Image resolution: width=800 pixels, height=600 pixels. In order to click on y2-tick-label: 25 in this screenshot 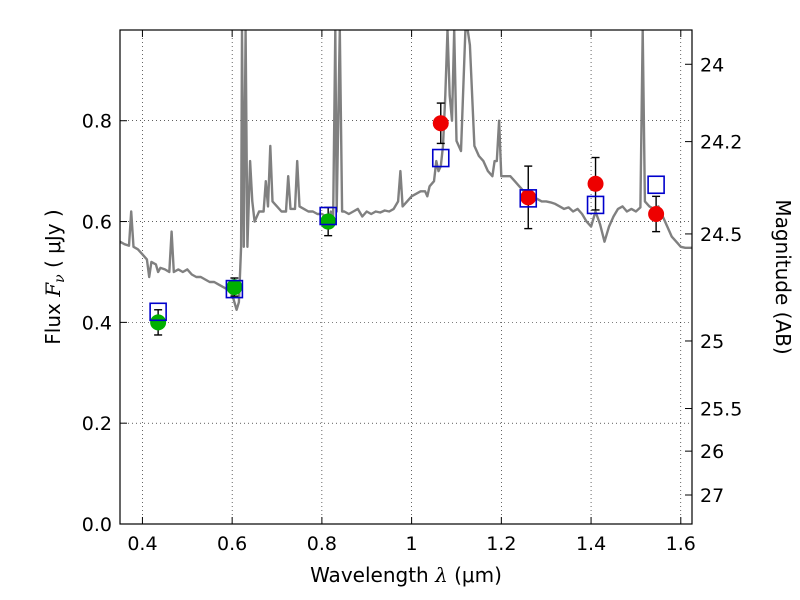, I will do `click(712, 342)`.